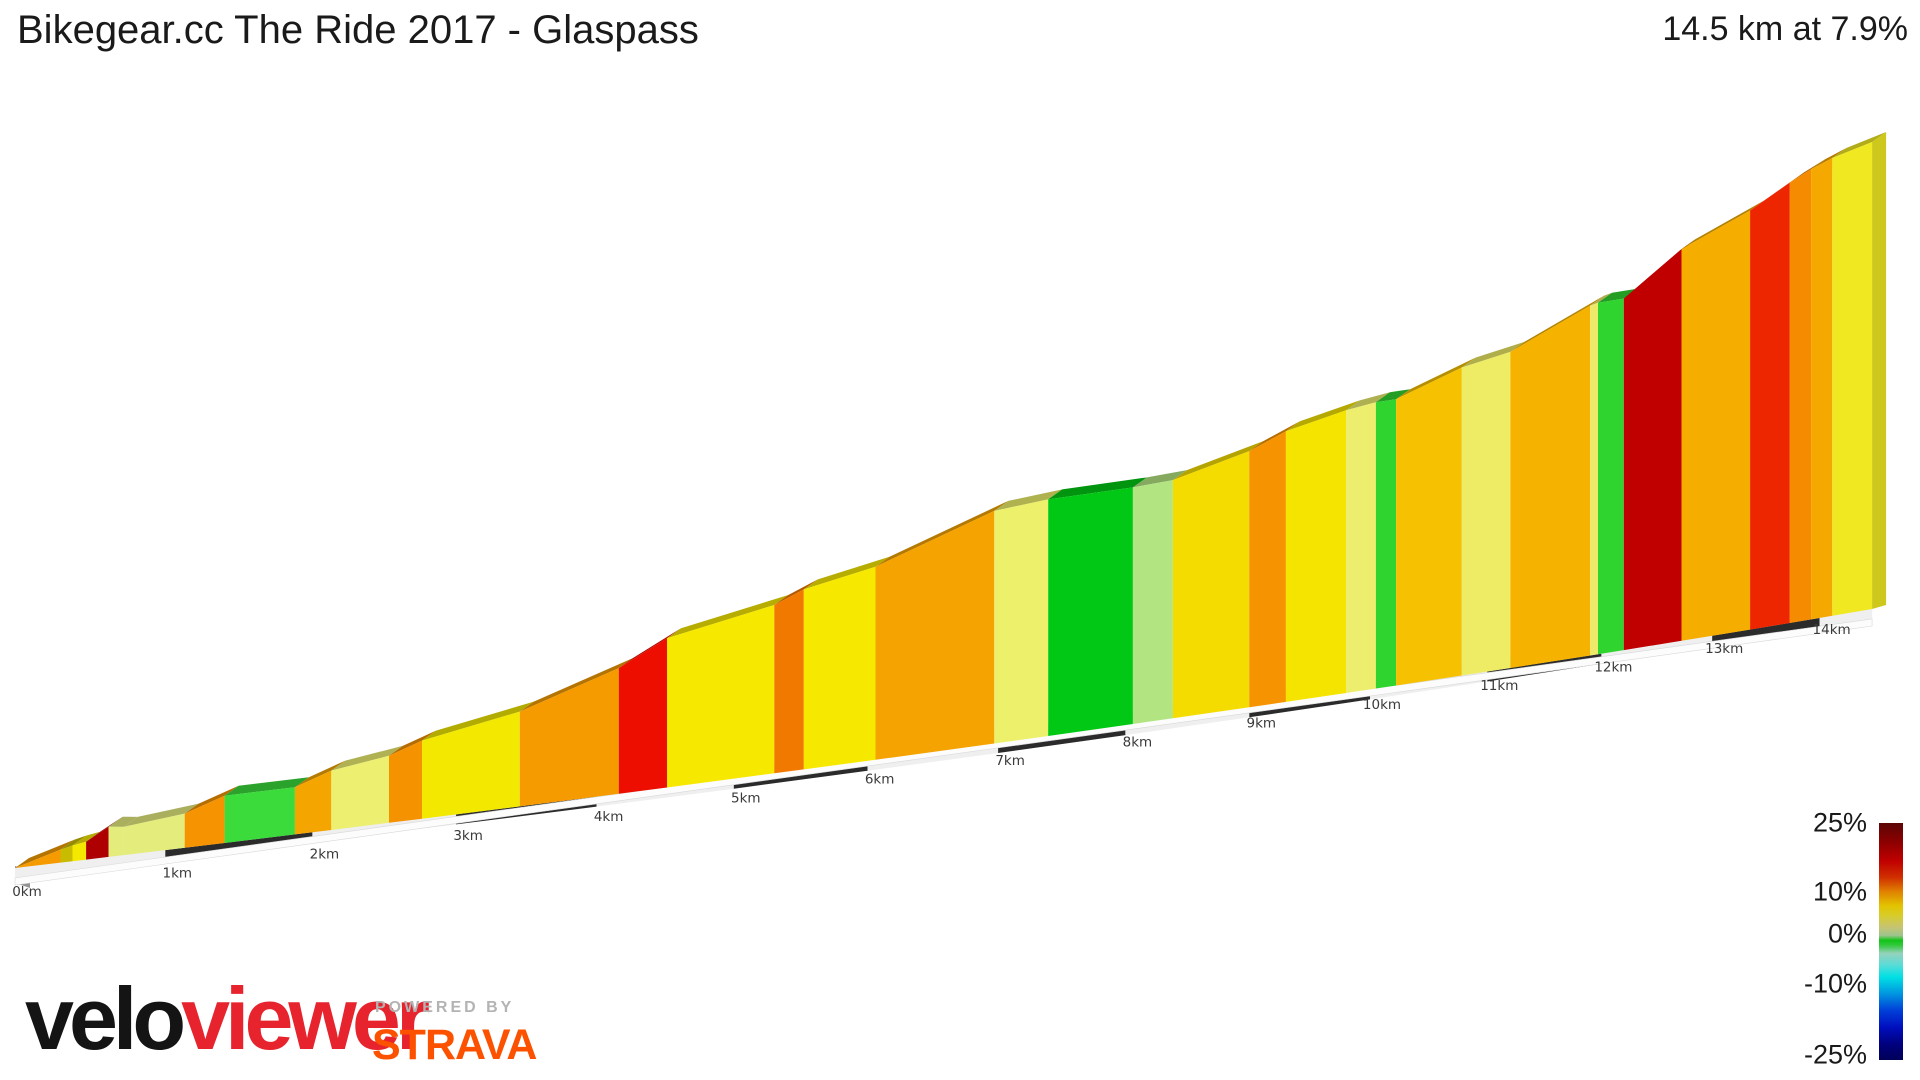 The height and width of the screenshot is (1080, 1920). What do you see at coordinates (305, 1018) in the screenshot?
I see `logo-viewer-text: viewer` at bounding box center [305, 1018].